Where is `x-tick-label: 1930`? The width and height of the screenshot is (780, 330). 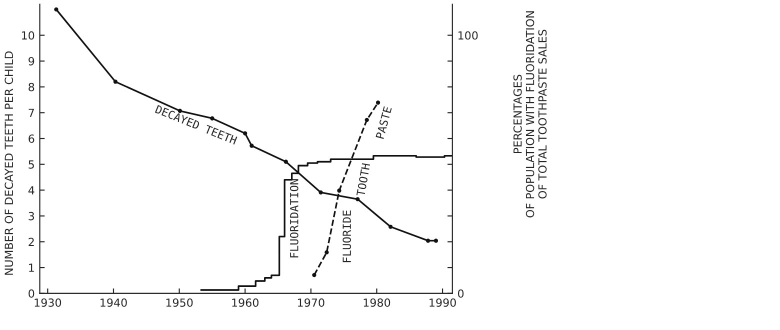 x-tick-label: 1930 is located at coordinates (48, 302).